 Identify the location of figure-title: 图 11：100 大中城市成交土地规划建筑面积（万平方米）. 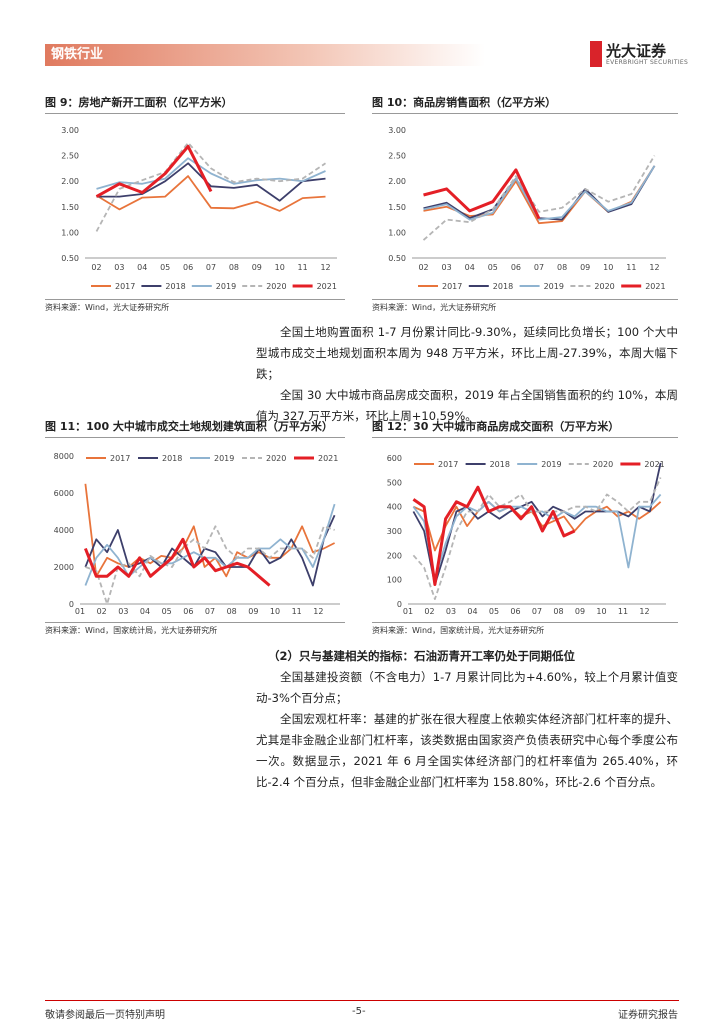
(195, 428).